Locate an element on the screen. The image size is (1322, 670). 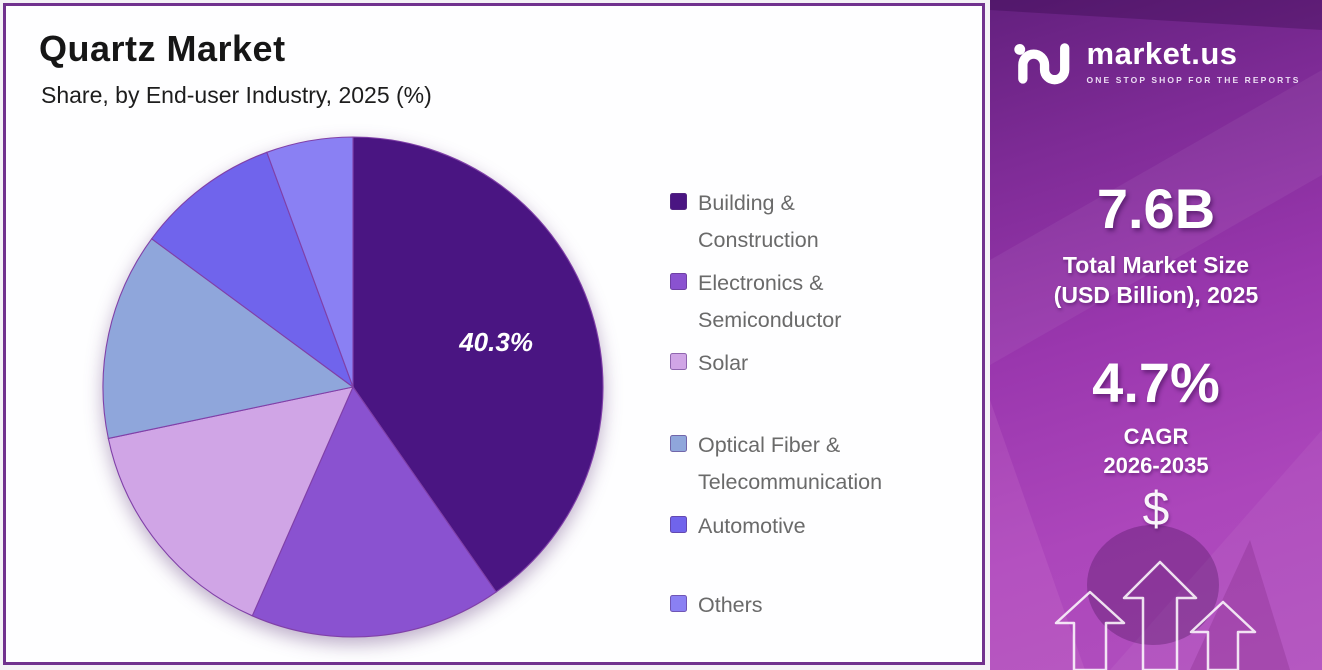
pie-data-label: 40.3% is located at coordinates (495, 342).